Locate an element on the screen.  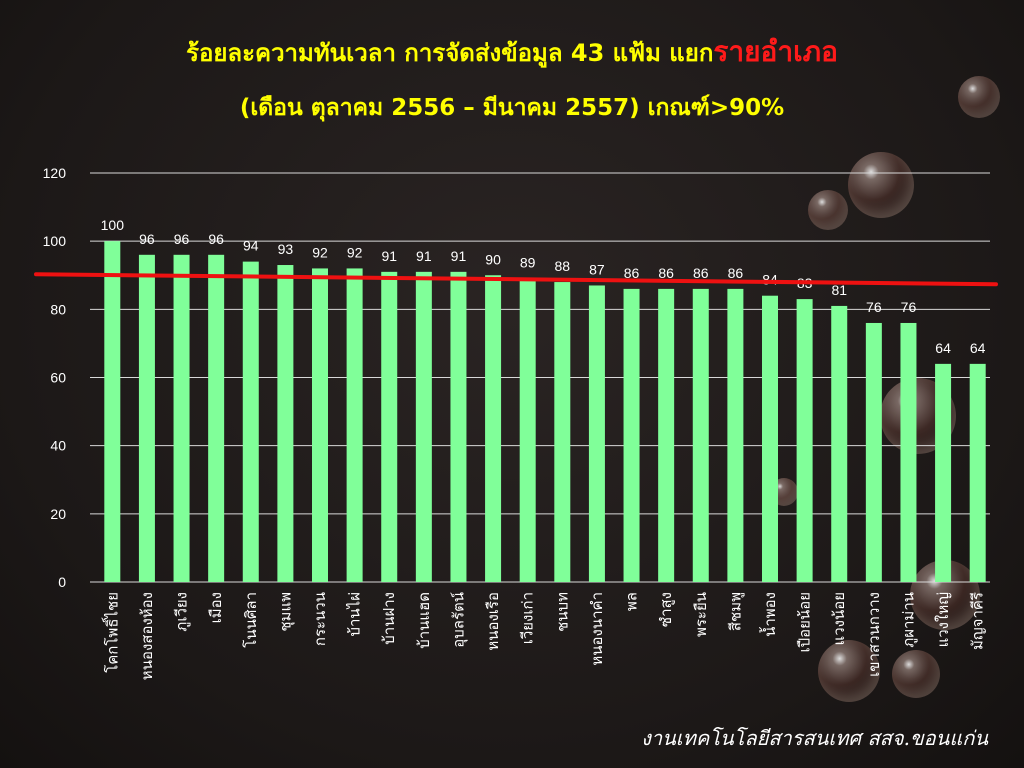
x-tick-label: ภูผาม่าน is located at coordinates (908, 620).